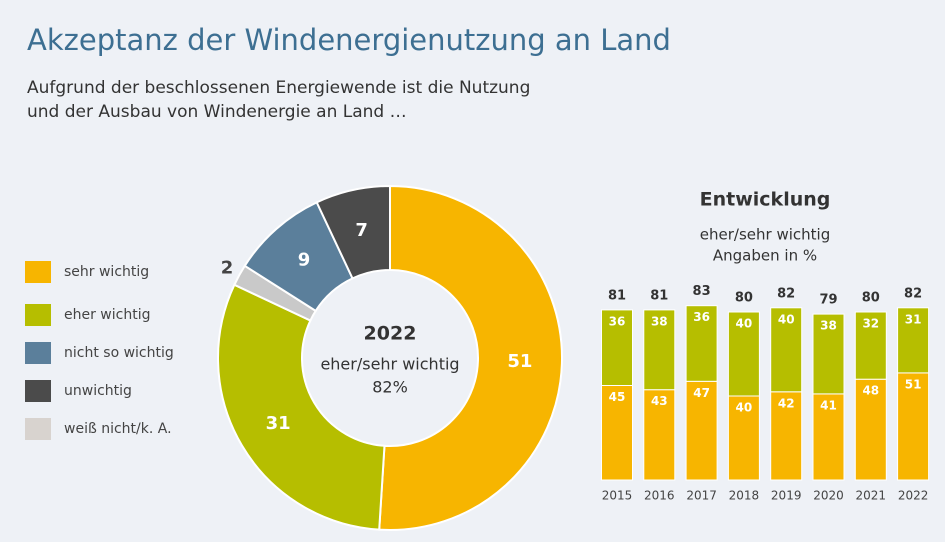 The height and width of the screenshot is (542, 945). Describe the element at coordinates (617, 496) in the screenshot. I see `x-tick-label: 2015` at that location.